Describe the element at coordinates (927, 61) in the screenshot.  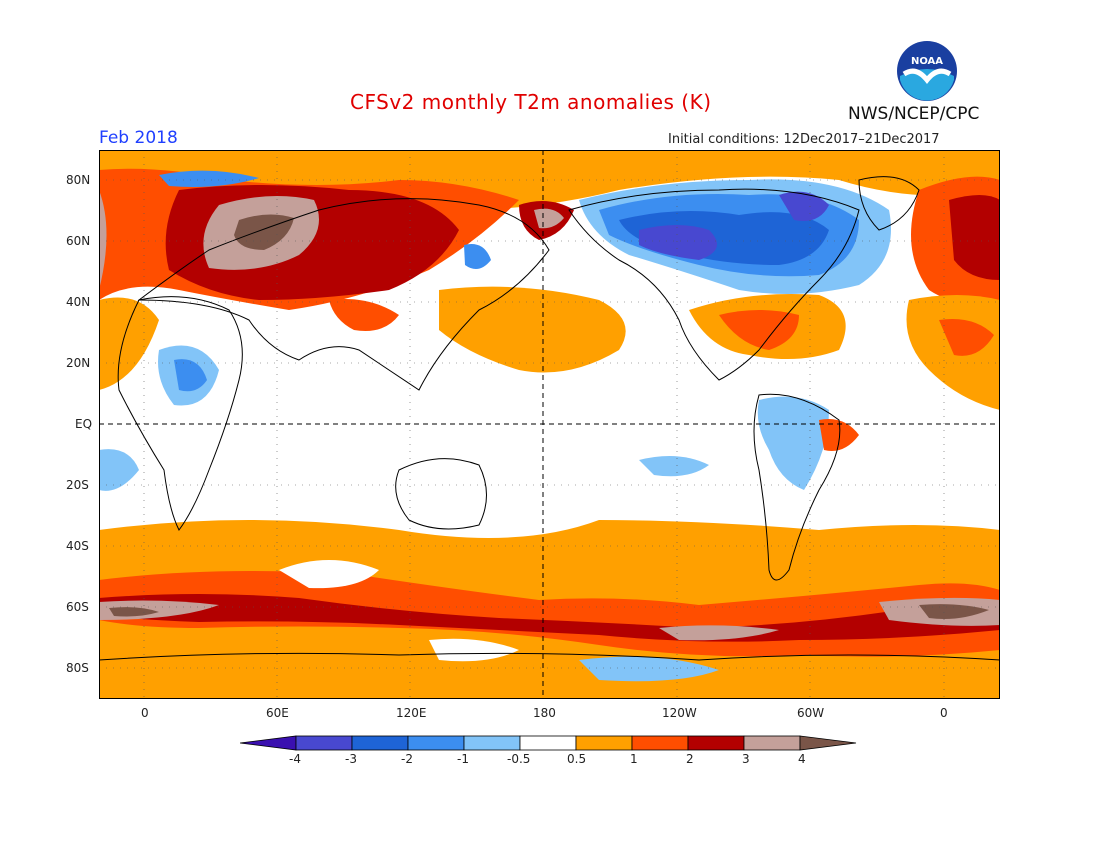
I see `logo-text: NOAA` at that location.